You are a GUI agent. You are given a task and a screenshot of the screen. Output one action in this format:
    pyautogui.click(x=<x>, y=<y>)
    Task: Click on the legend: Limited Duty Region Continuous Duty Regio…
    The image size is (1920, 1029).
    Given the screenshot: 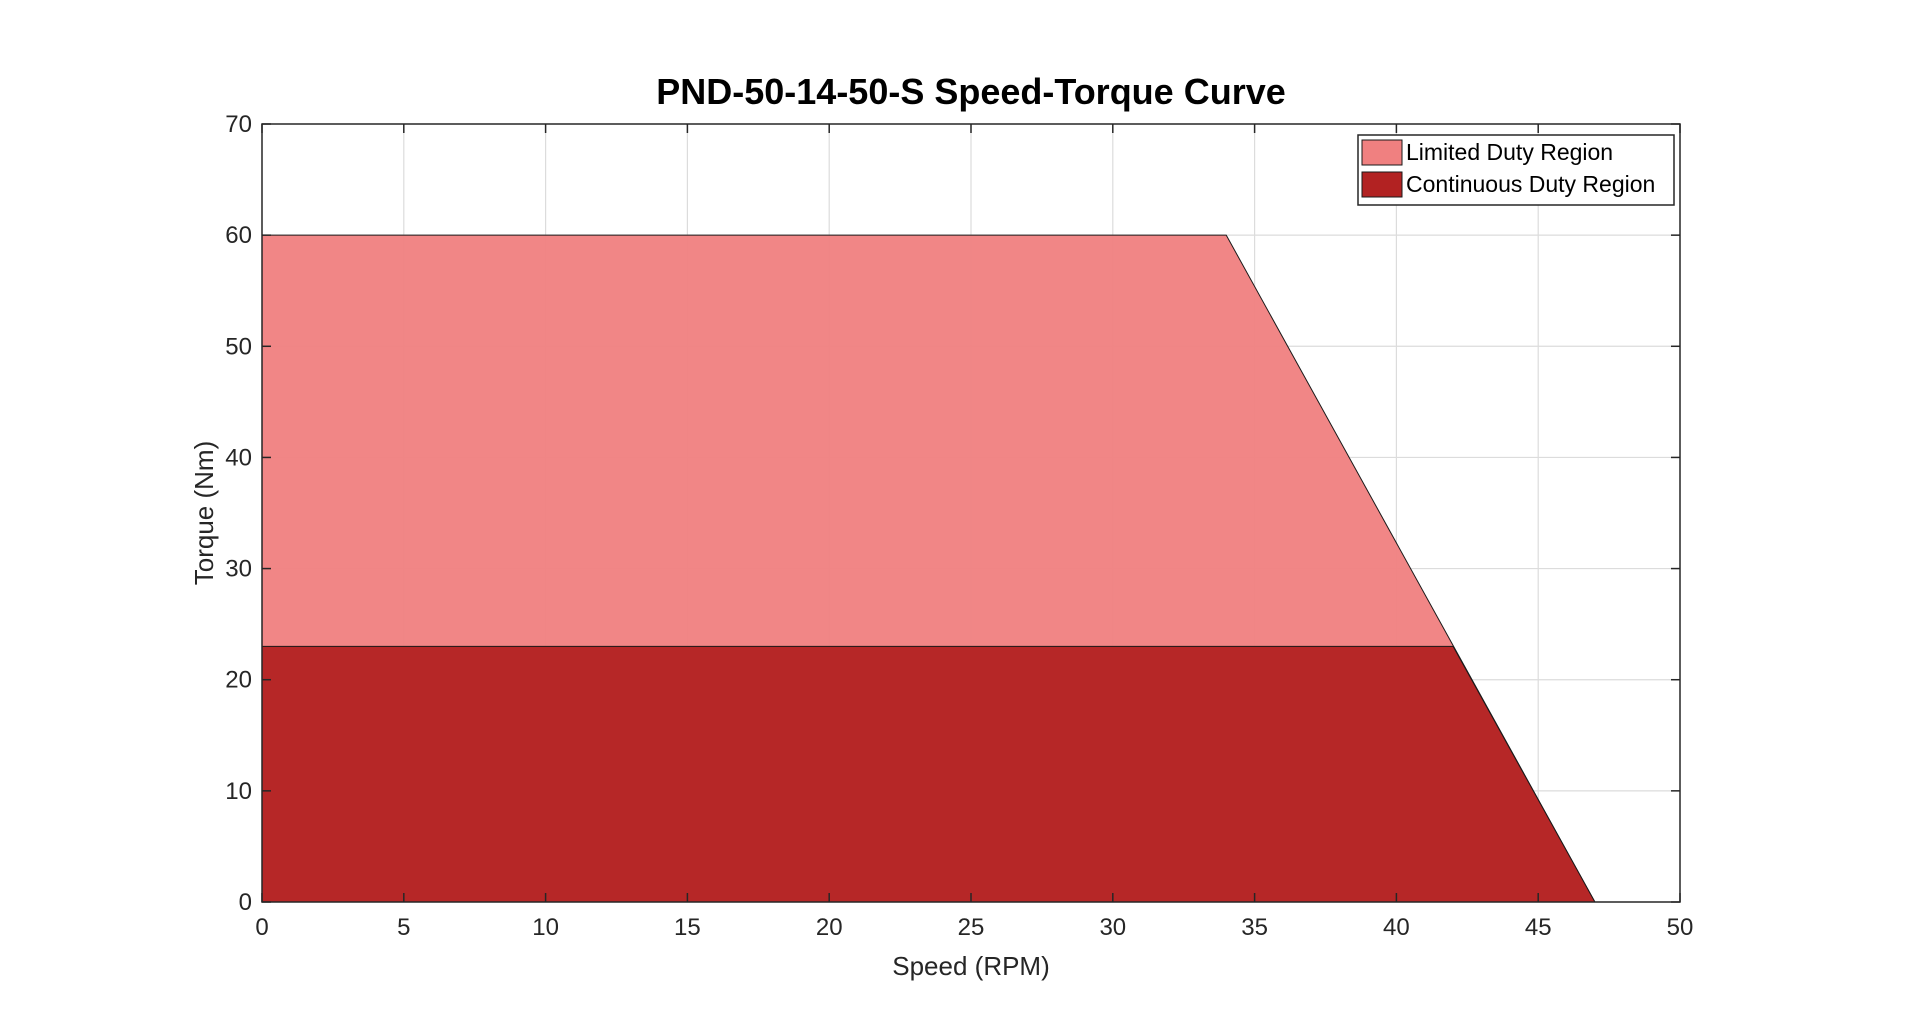 What is the action you would take?
    pyautogui.click(x=1516, y=170)
    